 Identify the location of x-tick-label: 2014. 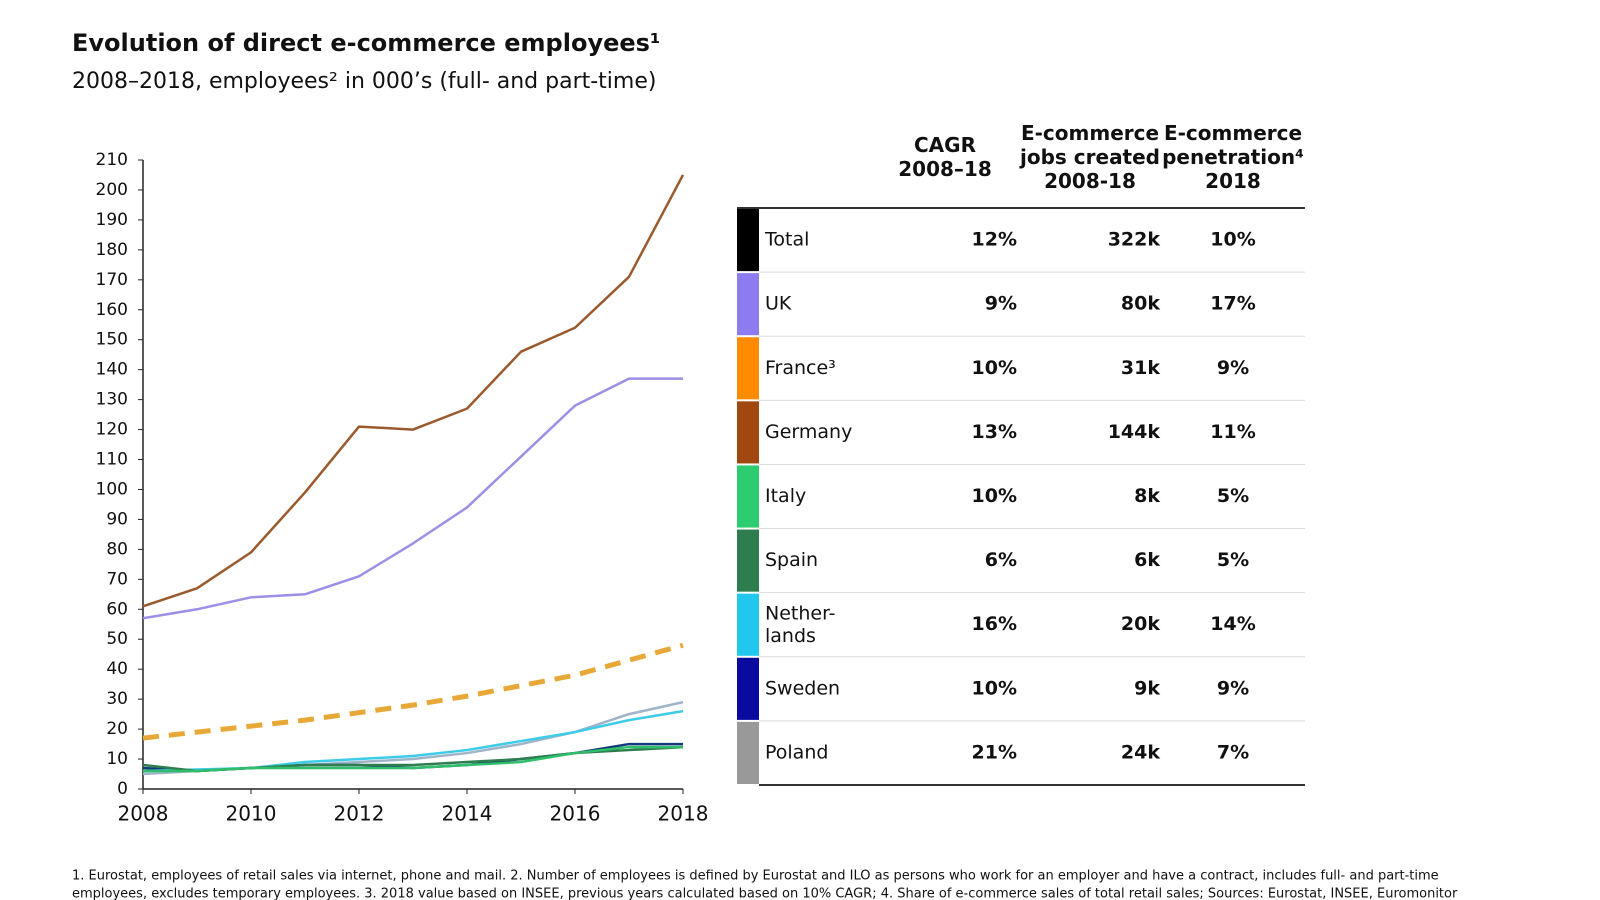
(467, 814).